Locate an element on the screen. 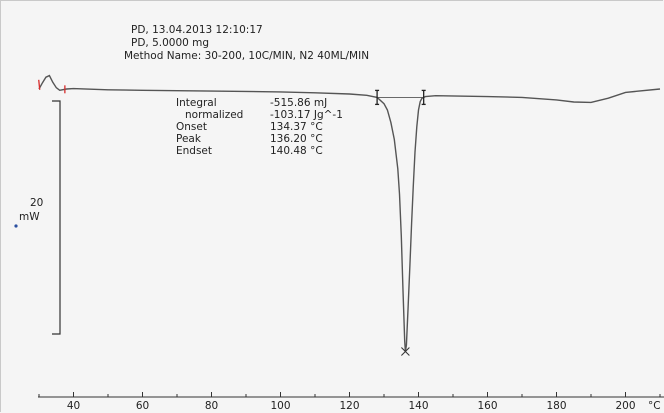  x-axis-unit: °C is located at coordinates (654, 406).